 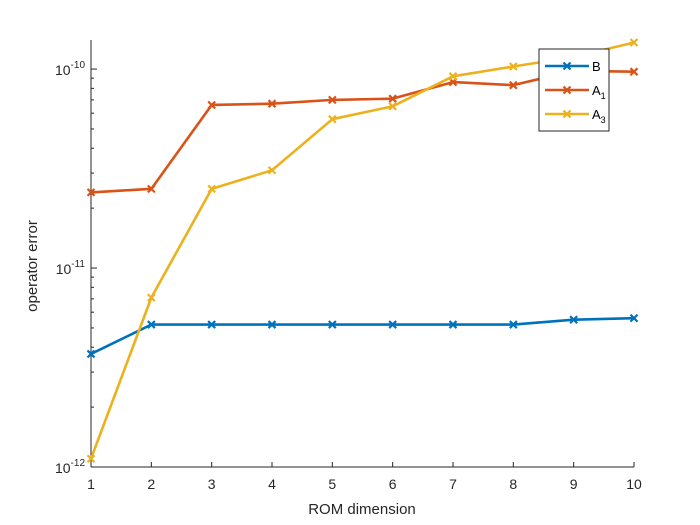 What do you see at coordinates (91, 484) in the screenshot?
I see `x-tick-label: 1` at bounding box center [91, 484].